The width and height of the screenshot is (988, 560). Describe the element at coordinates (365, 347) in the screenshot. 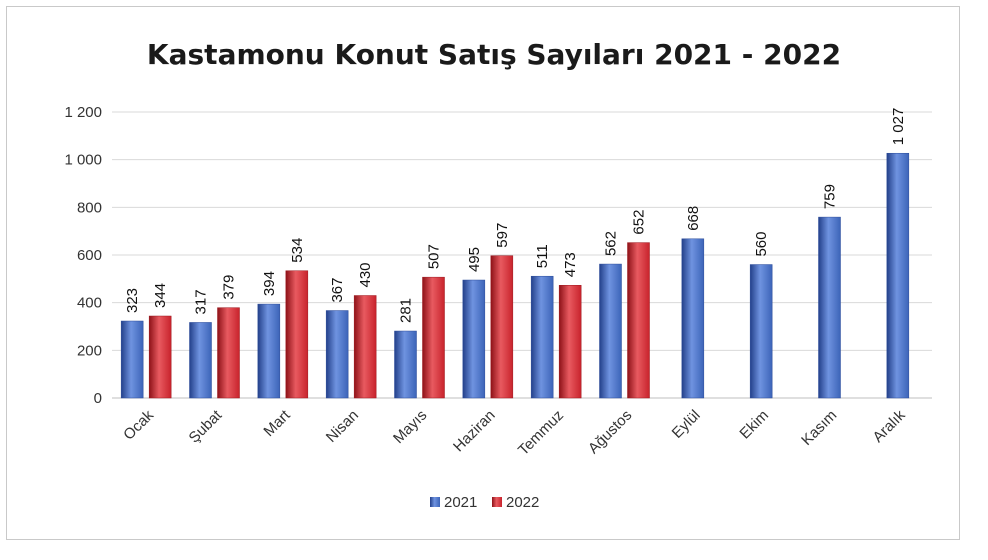

I see `bar-2022-Nisan` at that location.